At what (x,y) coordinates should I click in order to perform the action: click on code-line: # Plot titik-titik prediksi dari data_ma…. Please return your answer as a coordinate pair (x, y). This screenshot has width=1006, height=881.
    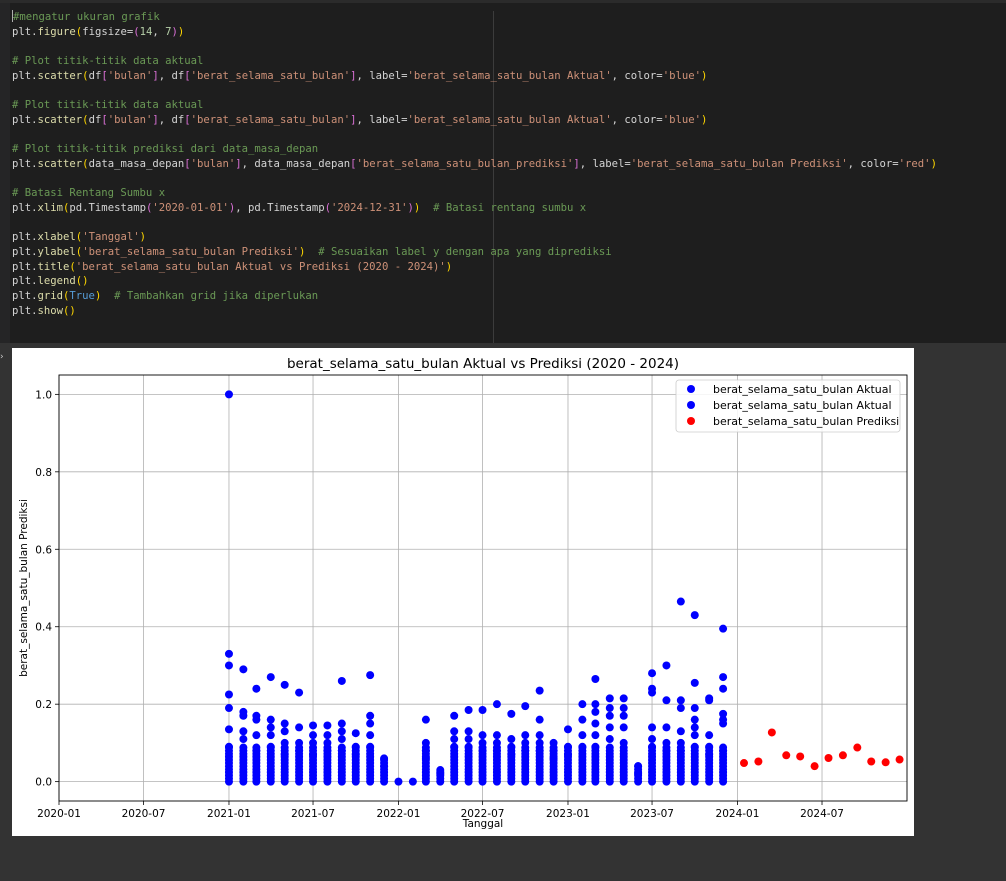
    Looking at the image, I should click on (474, 149).